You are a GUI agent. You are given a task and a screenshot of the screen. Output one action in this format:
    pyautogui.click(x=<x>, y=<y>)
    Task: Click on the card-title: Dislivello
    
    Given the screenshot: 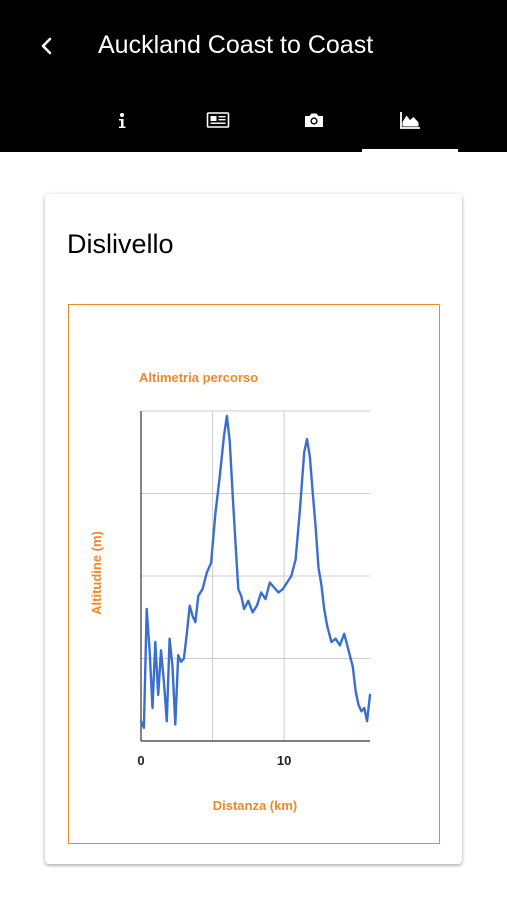 What is the action you would take?
    pyautogui.click(x=120, y=244)
    